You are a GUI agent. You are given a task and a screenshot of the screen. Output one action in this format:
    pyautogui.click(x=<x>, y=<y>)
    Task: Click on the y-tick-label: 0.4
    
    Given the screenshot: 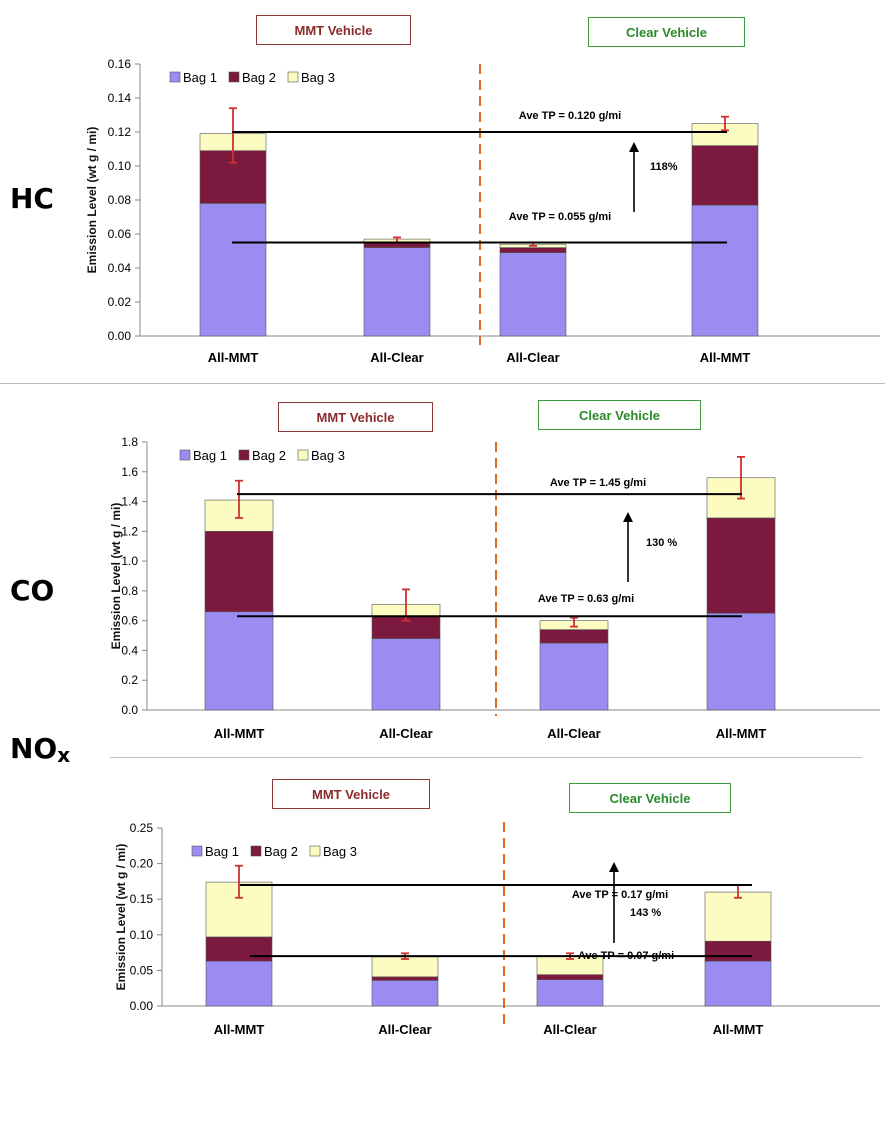 What is the action you would take?
    pyautogui.click(x=129, y=650)
    